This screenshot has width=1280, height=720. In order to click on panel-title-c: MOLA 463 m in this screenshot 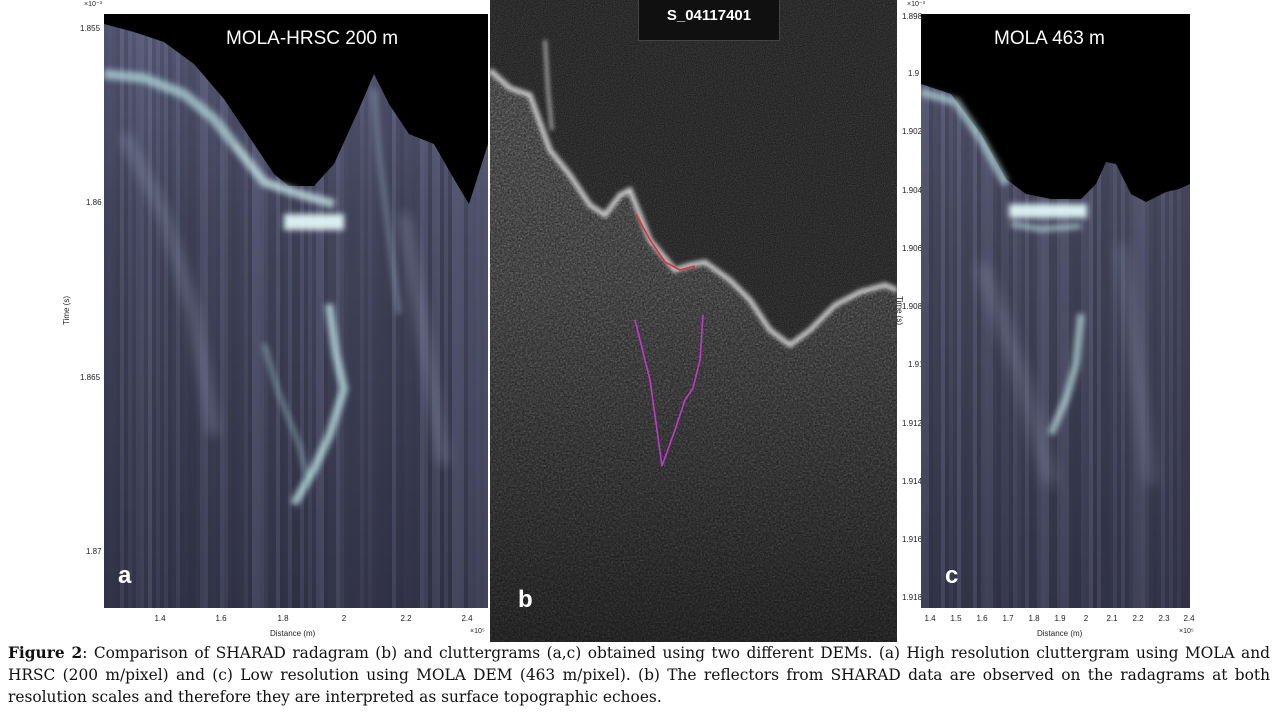, I will do `click(1049, 38)`.